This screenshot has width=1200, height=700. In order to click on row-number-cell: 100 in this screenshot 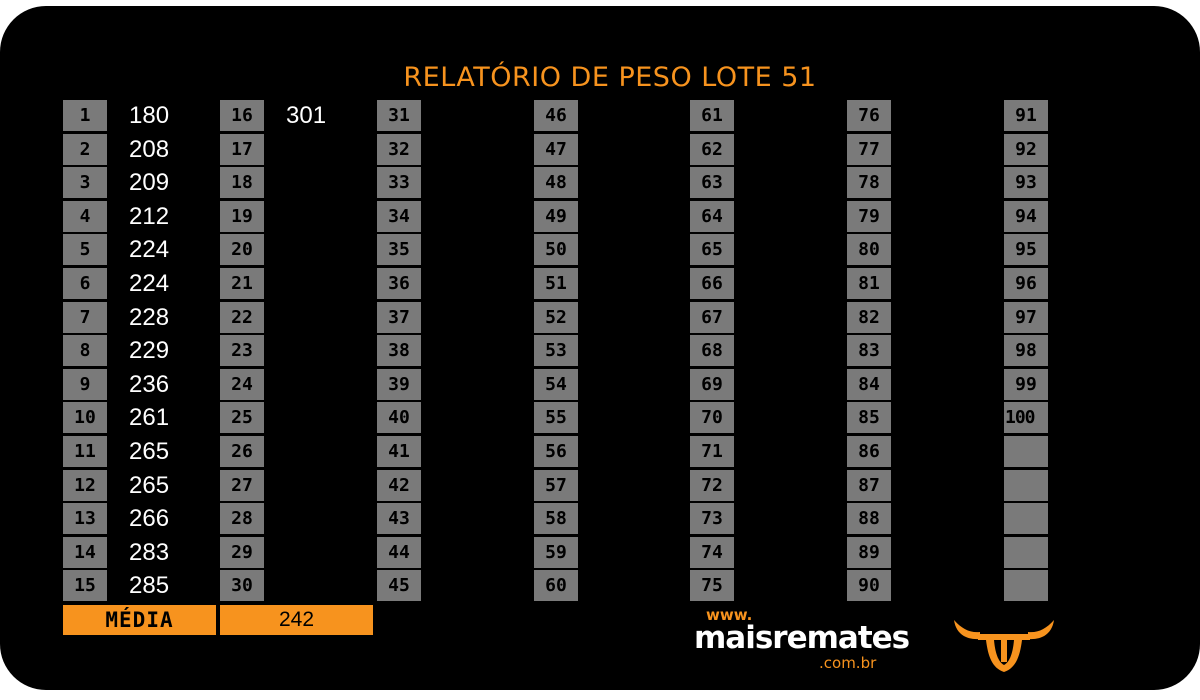, I will do `click(1026, 417)`.